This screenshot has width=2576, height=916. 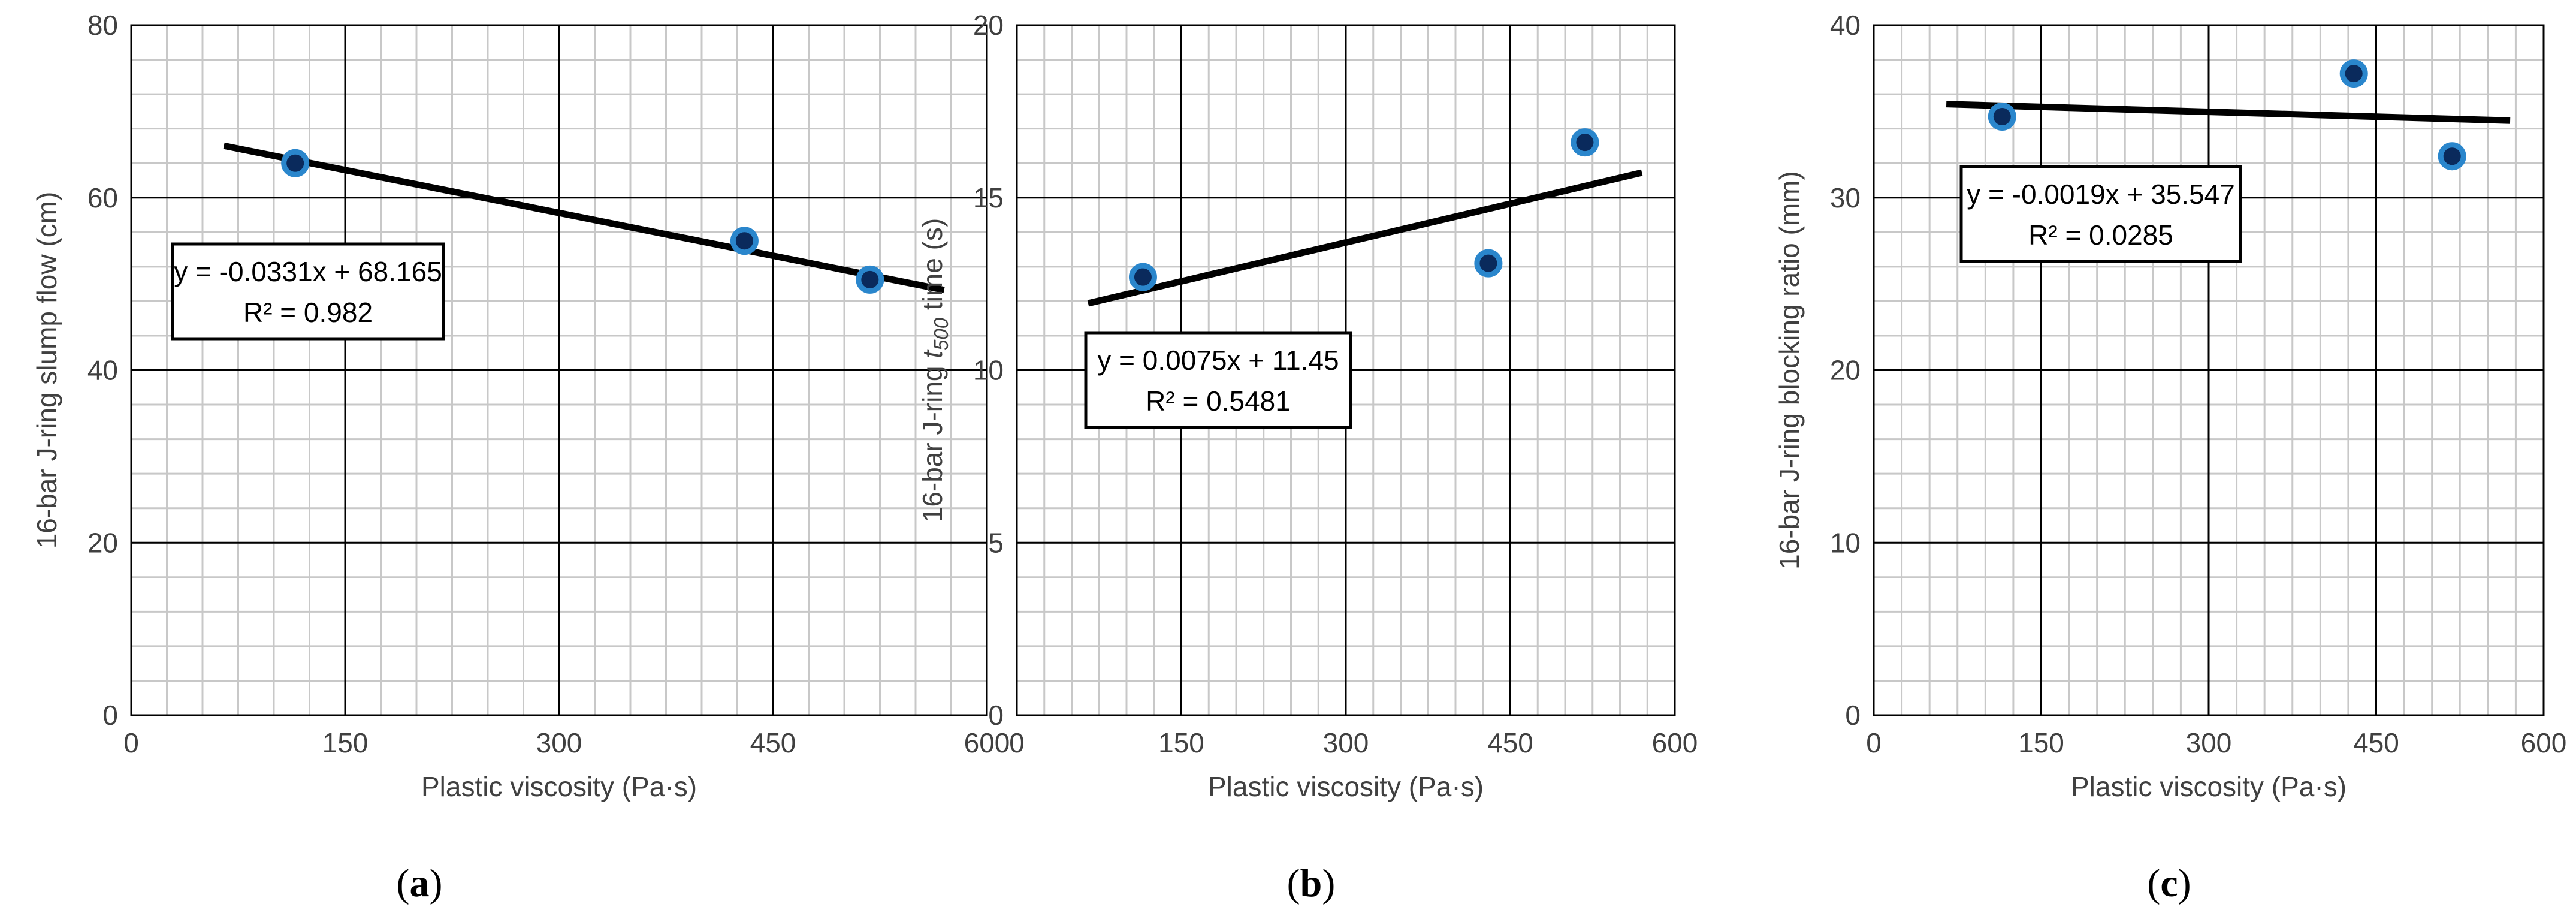 What do you see at coordinates (103, 198) in the screenshot?
I see `y-tick-label: 60` at bounding box center [103, 198].